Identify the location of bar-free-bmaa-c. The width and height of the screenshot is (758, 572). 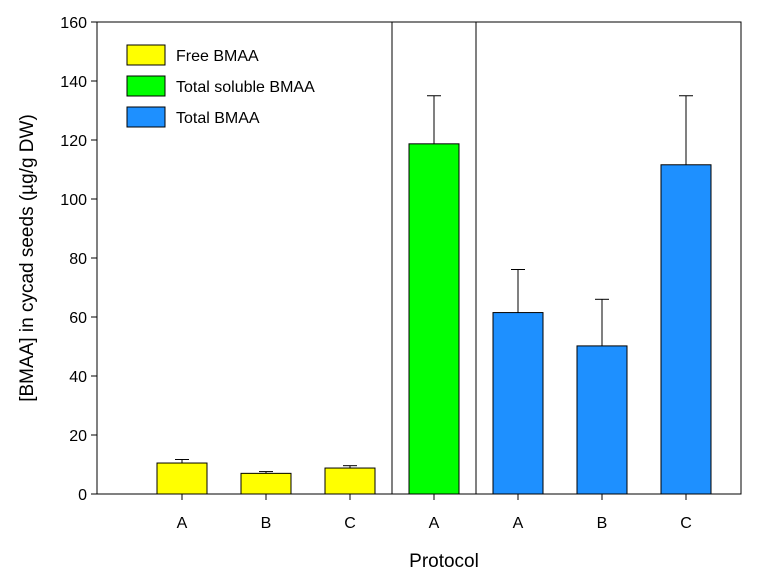
(350, 481).